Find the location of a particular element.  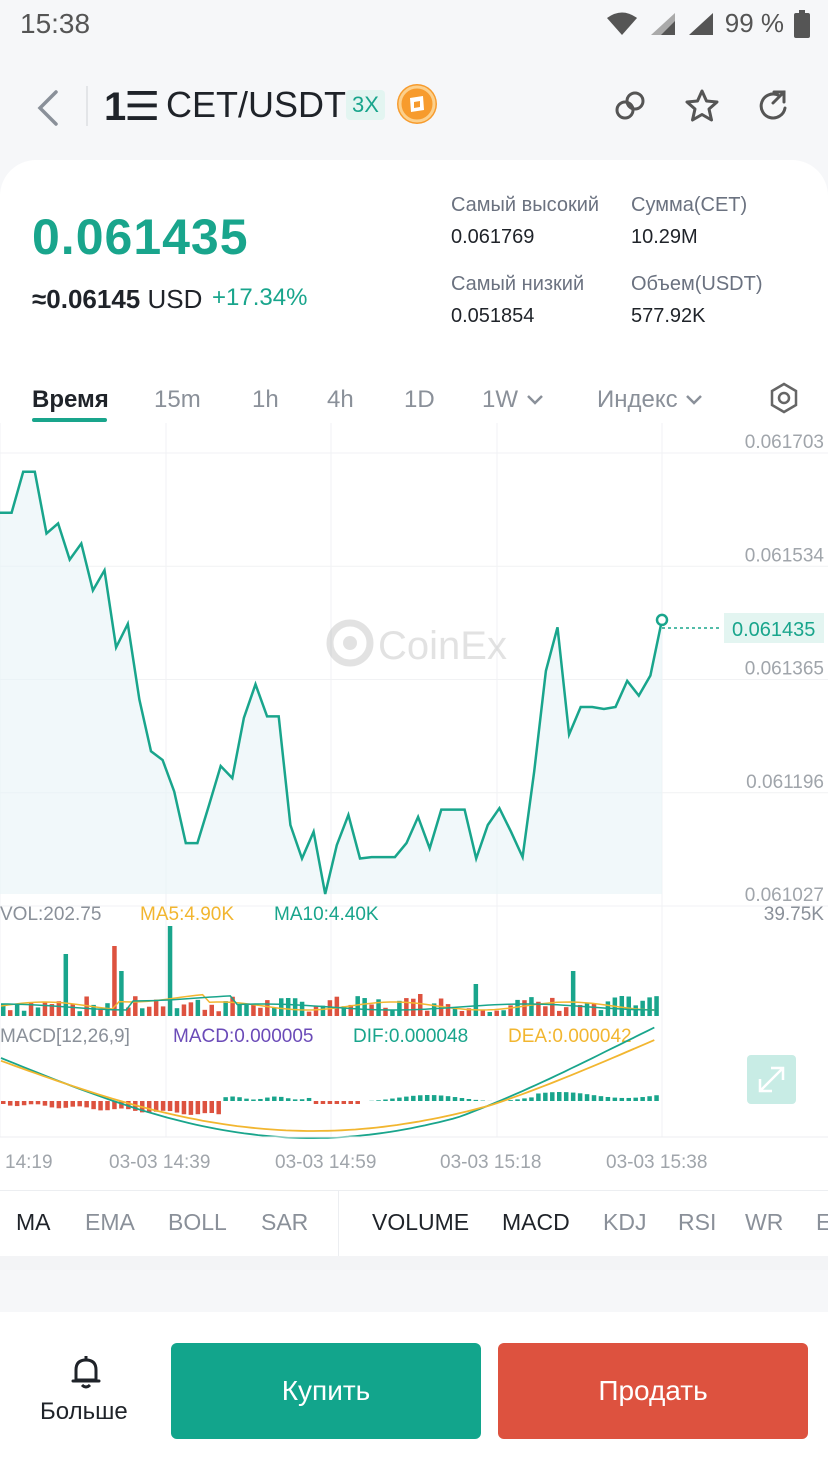

tab-active-underline is located at coordinates (69, 420).